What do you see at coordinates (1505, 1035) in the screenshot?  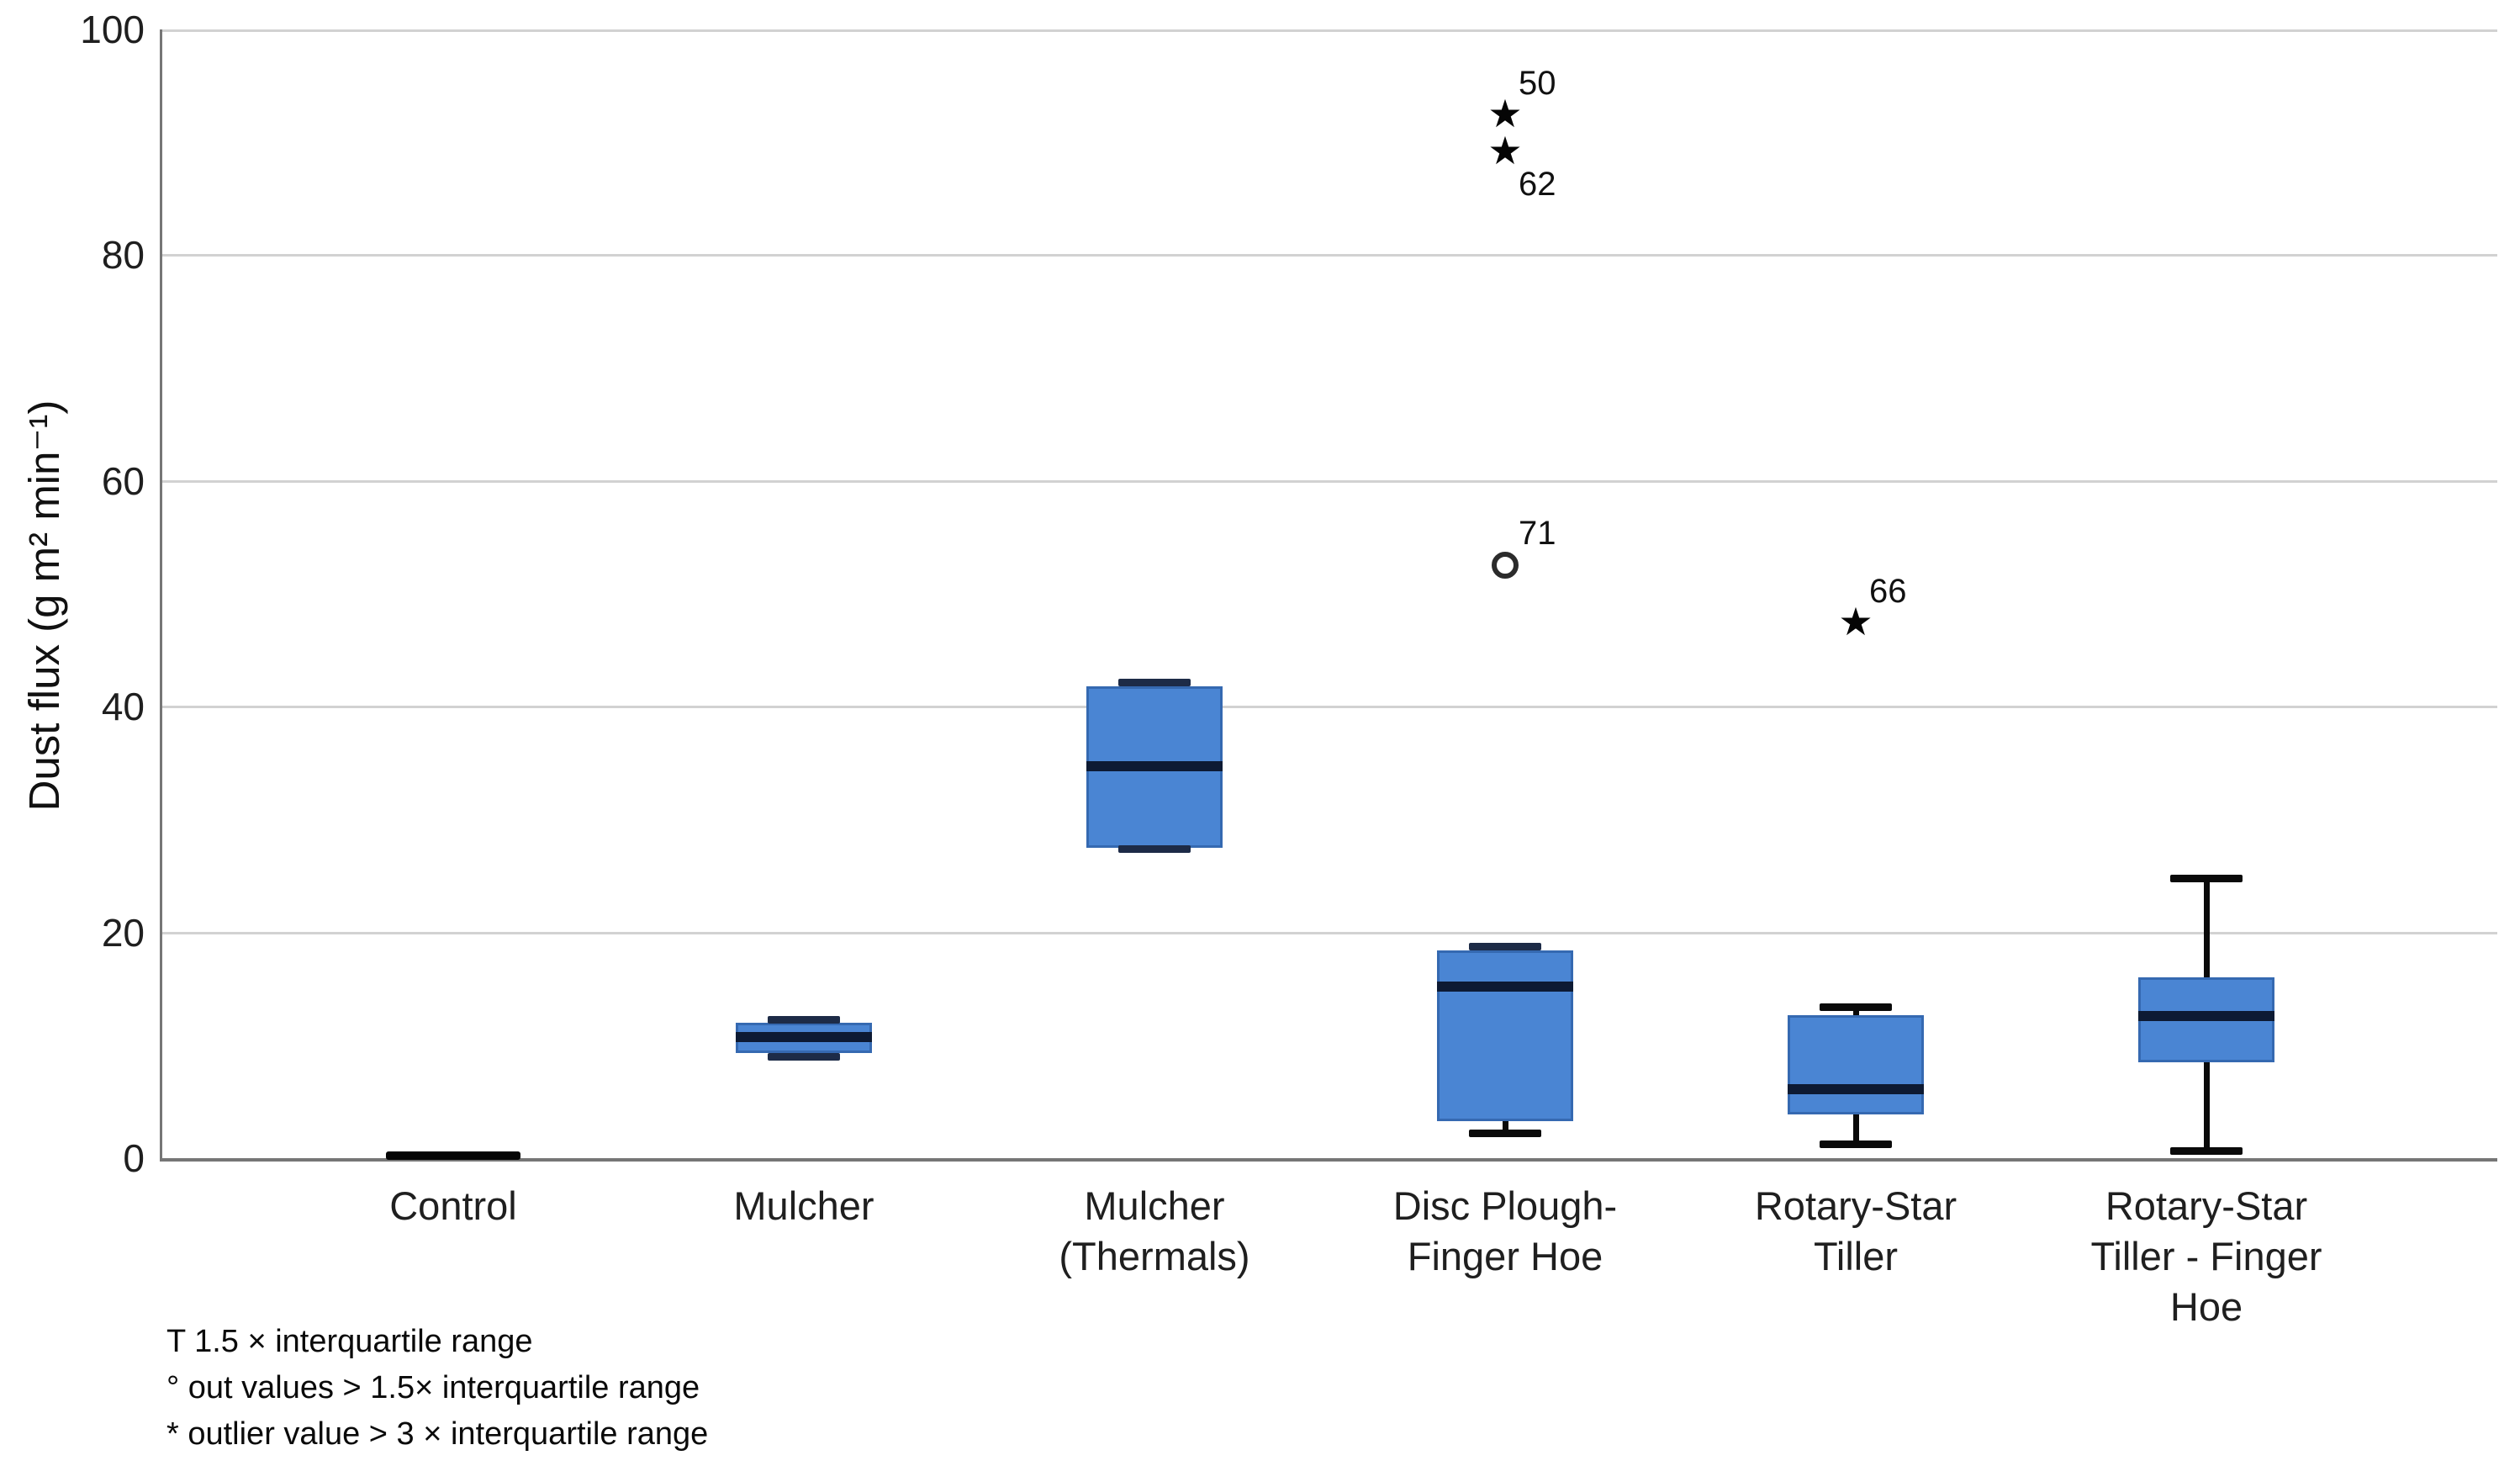 I see `box-disc-plough-finger-hoe` at bounding box center [1505, 1035].